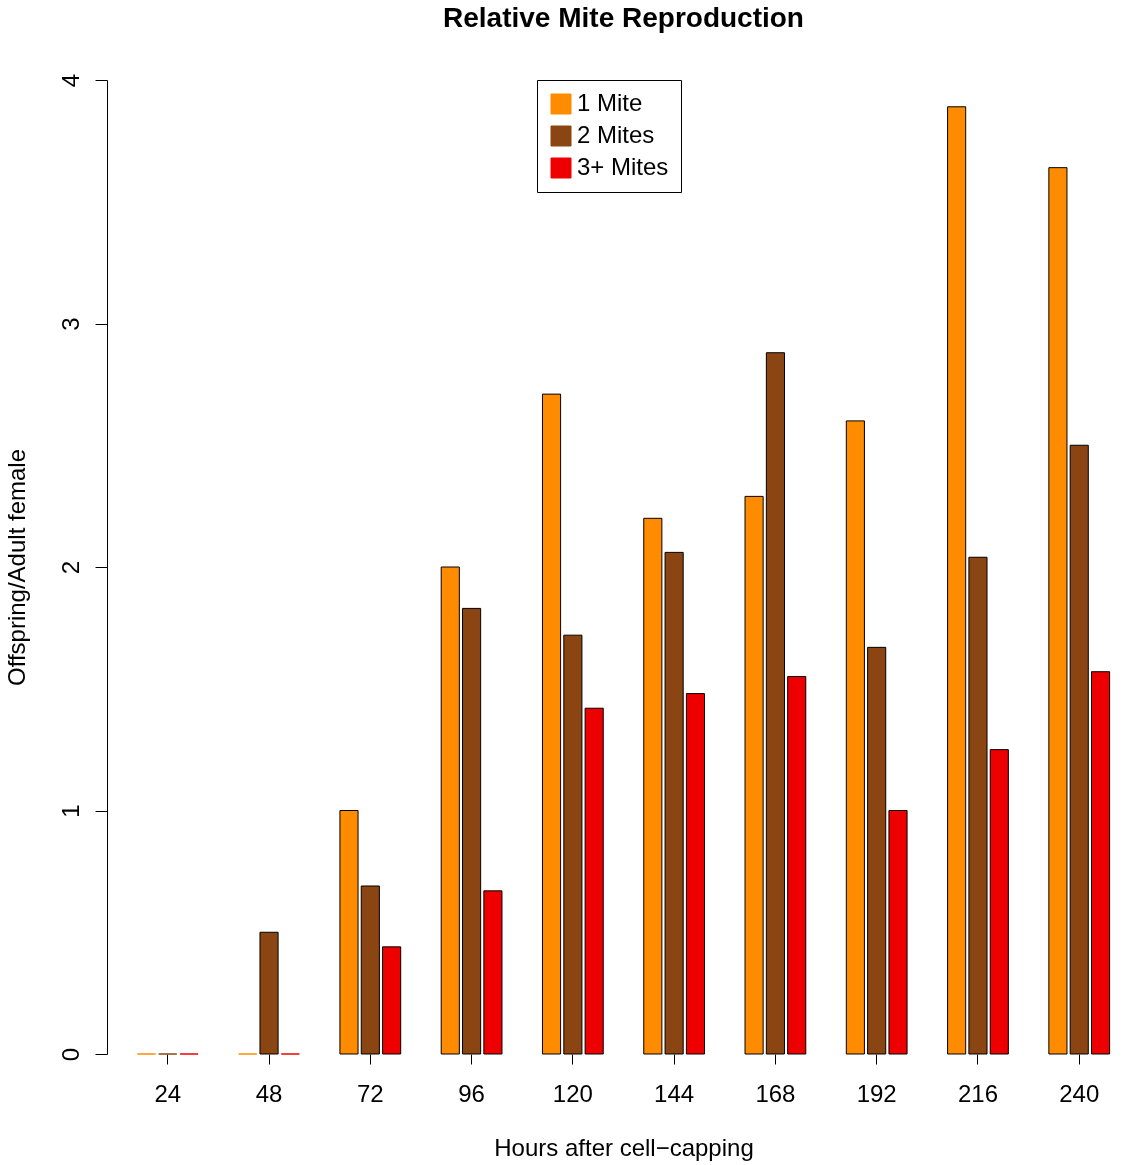  Describe the element at coordinates (168, 1093) in the screenshot. I see `x-tick-label: 24` at that location.